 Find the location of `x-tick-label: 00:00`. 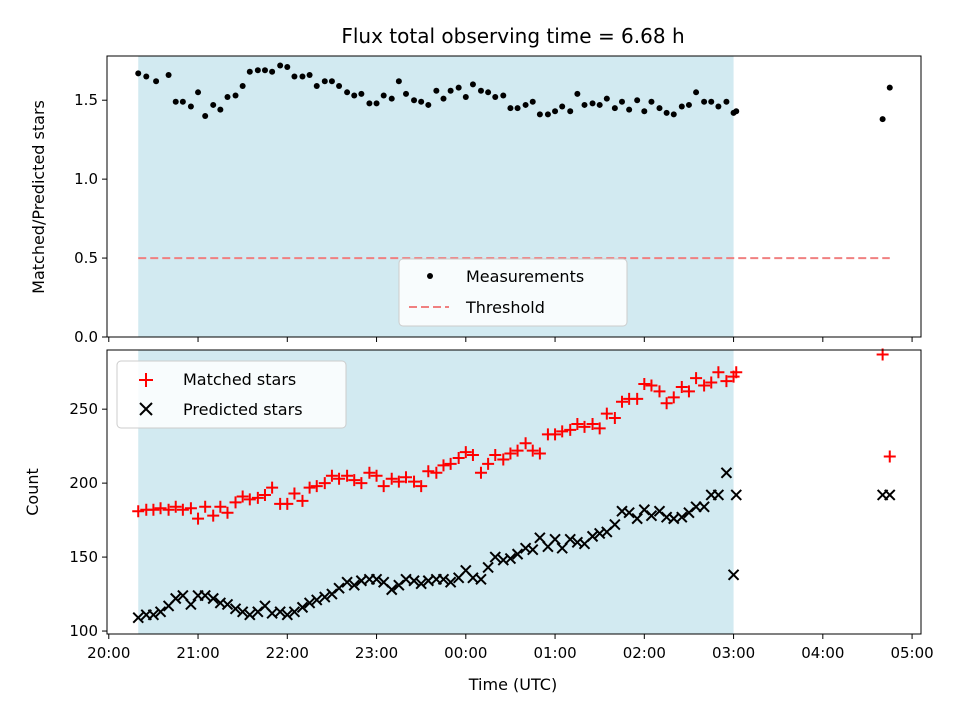

x-tick-label: 00:00 is located at coordinates (465, 653).